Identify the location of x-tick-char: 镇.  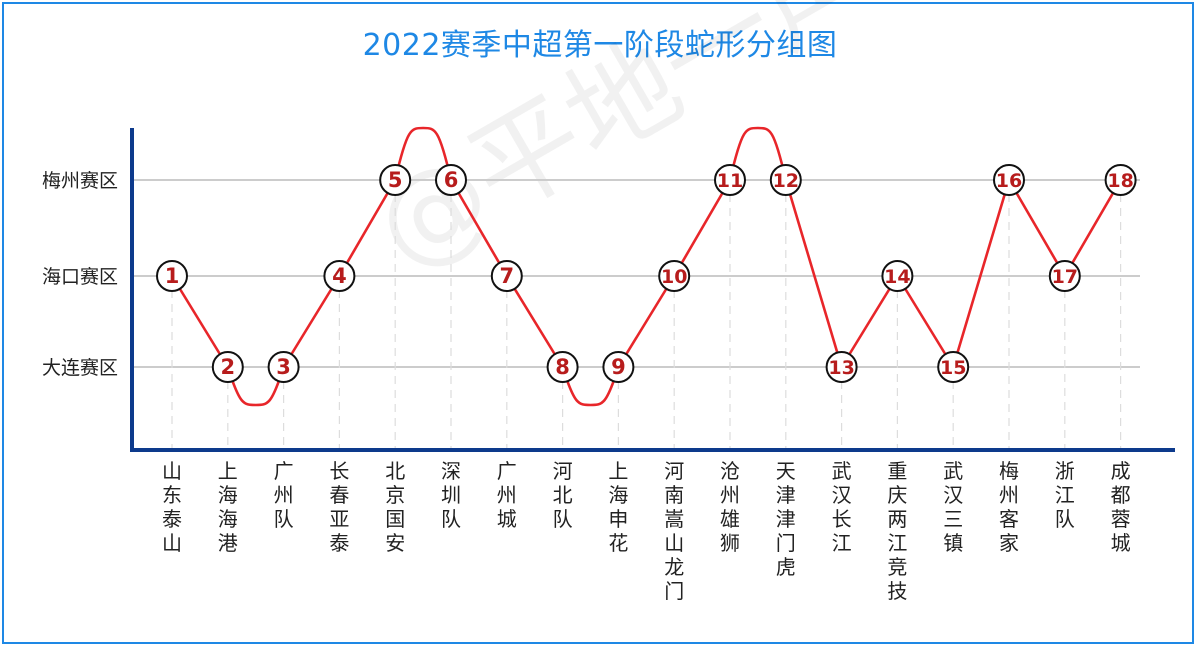
(953, 543).